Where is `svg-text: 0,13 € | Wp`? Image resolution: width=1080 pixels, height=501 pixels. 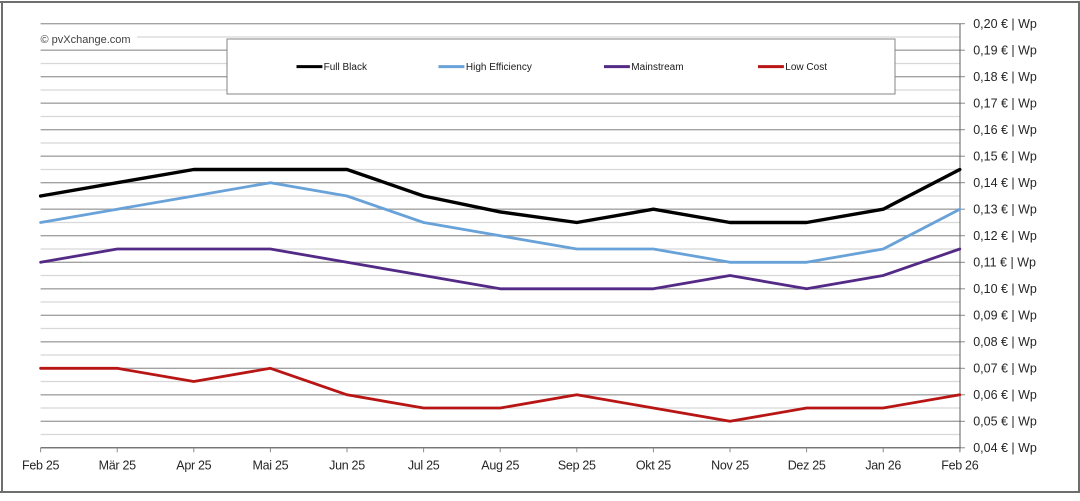
svg-text: 0,13 € | Wp is located at coordinates (1005, 209).